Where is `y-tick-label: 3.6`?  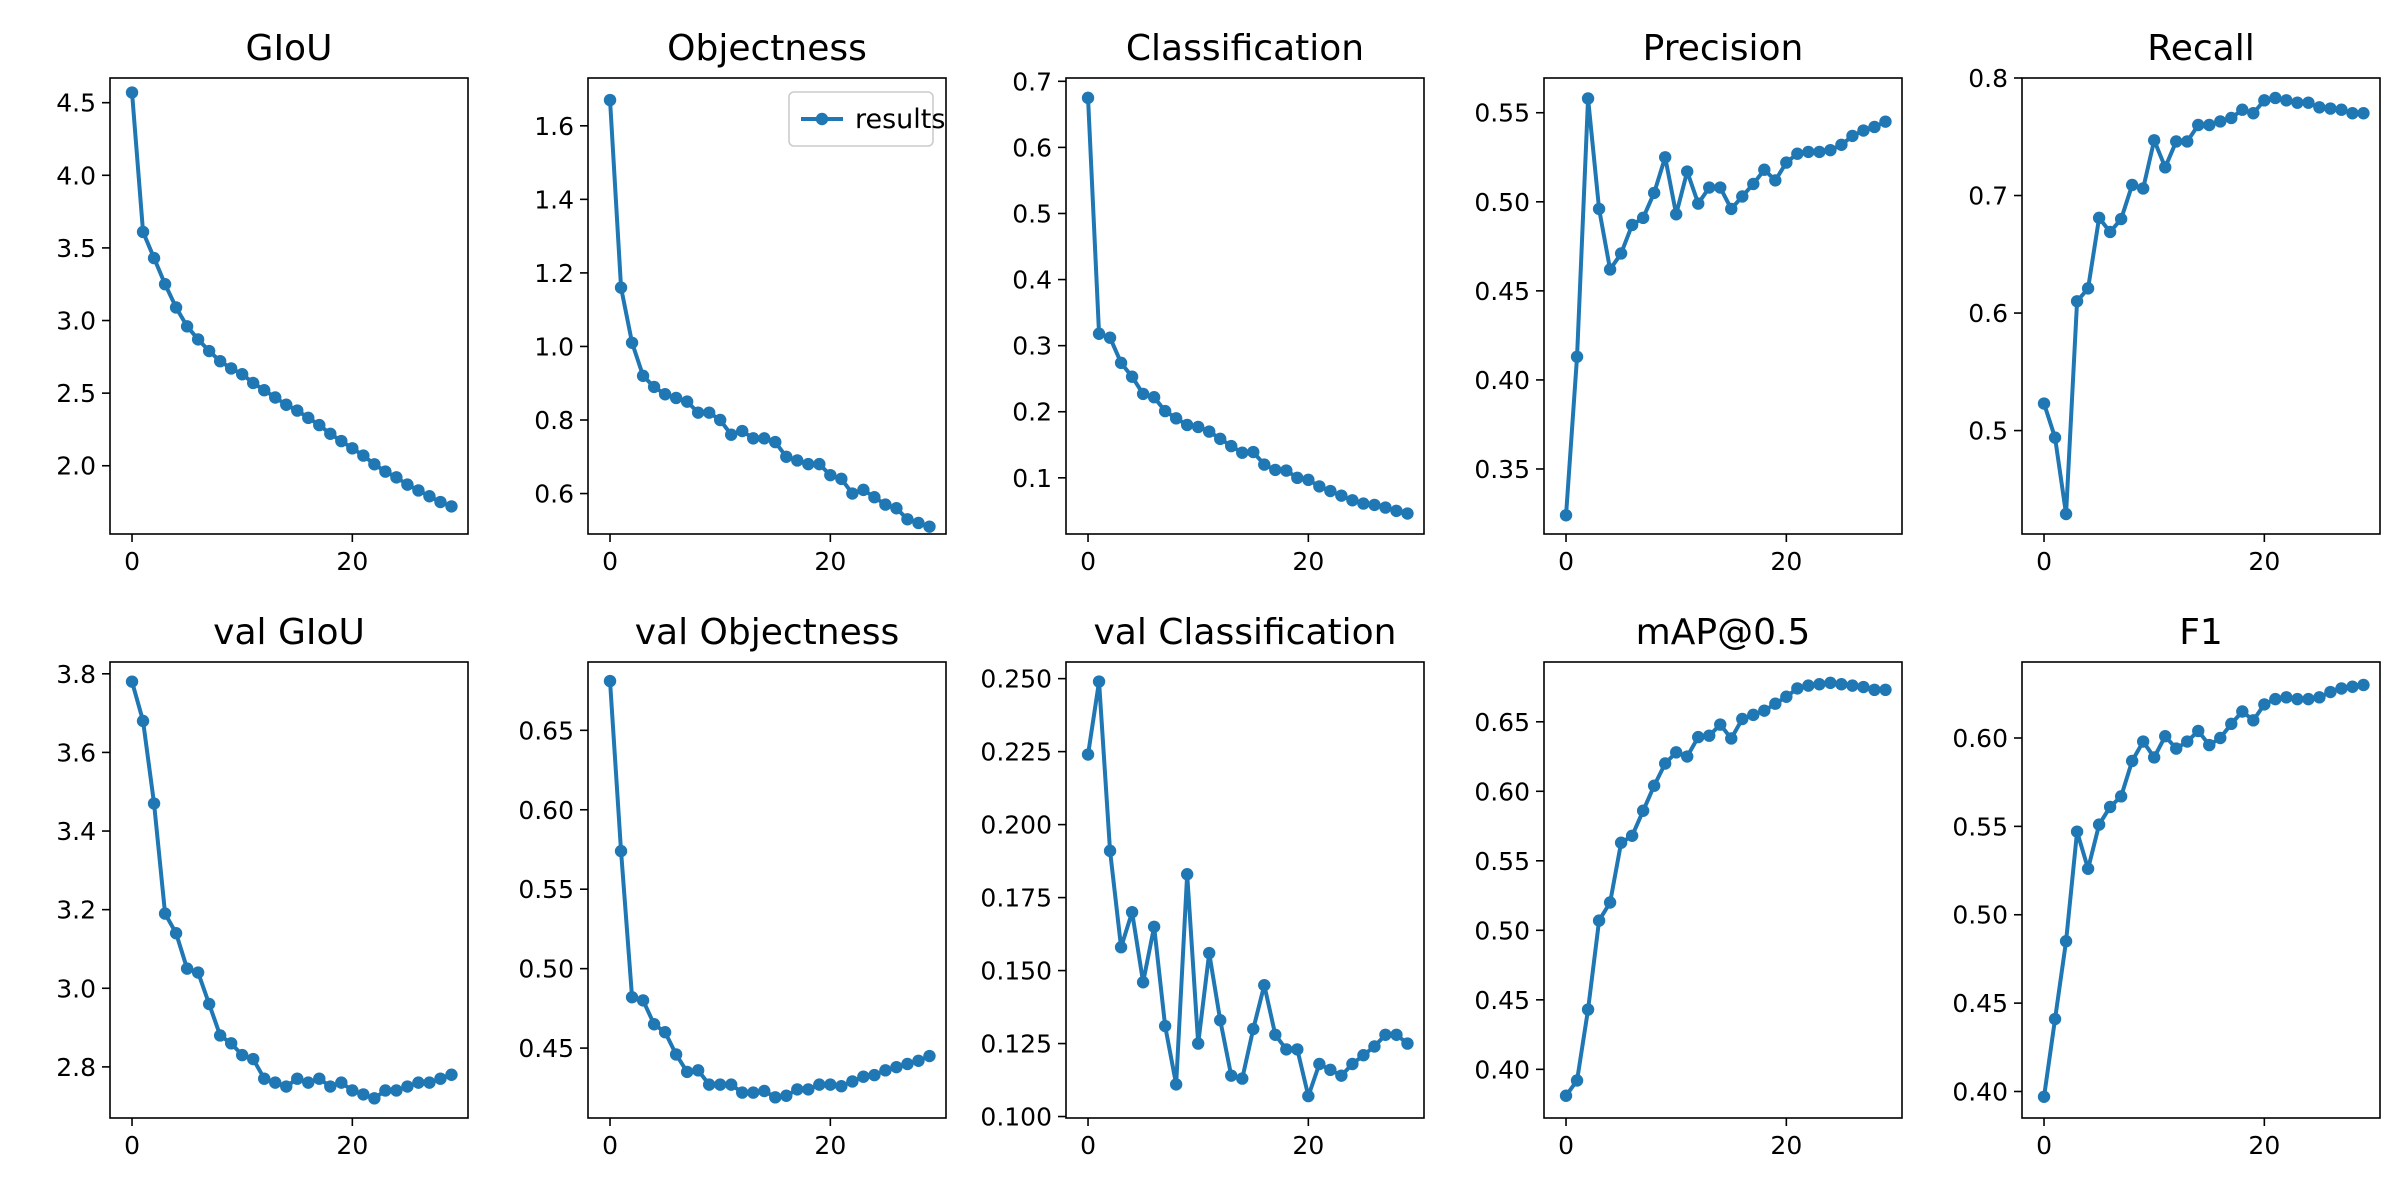 y-tick-label: 3.6 is located at coordinates (76, 752).